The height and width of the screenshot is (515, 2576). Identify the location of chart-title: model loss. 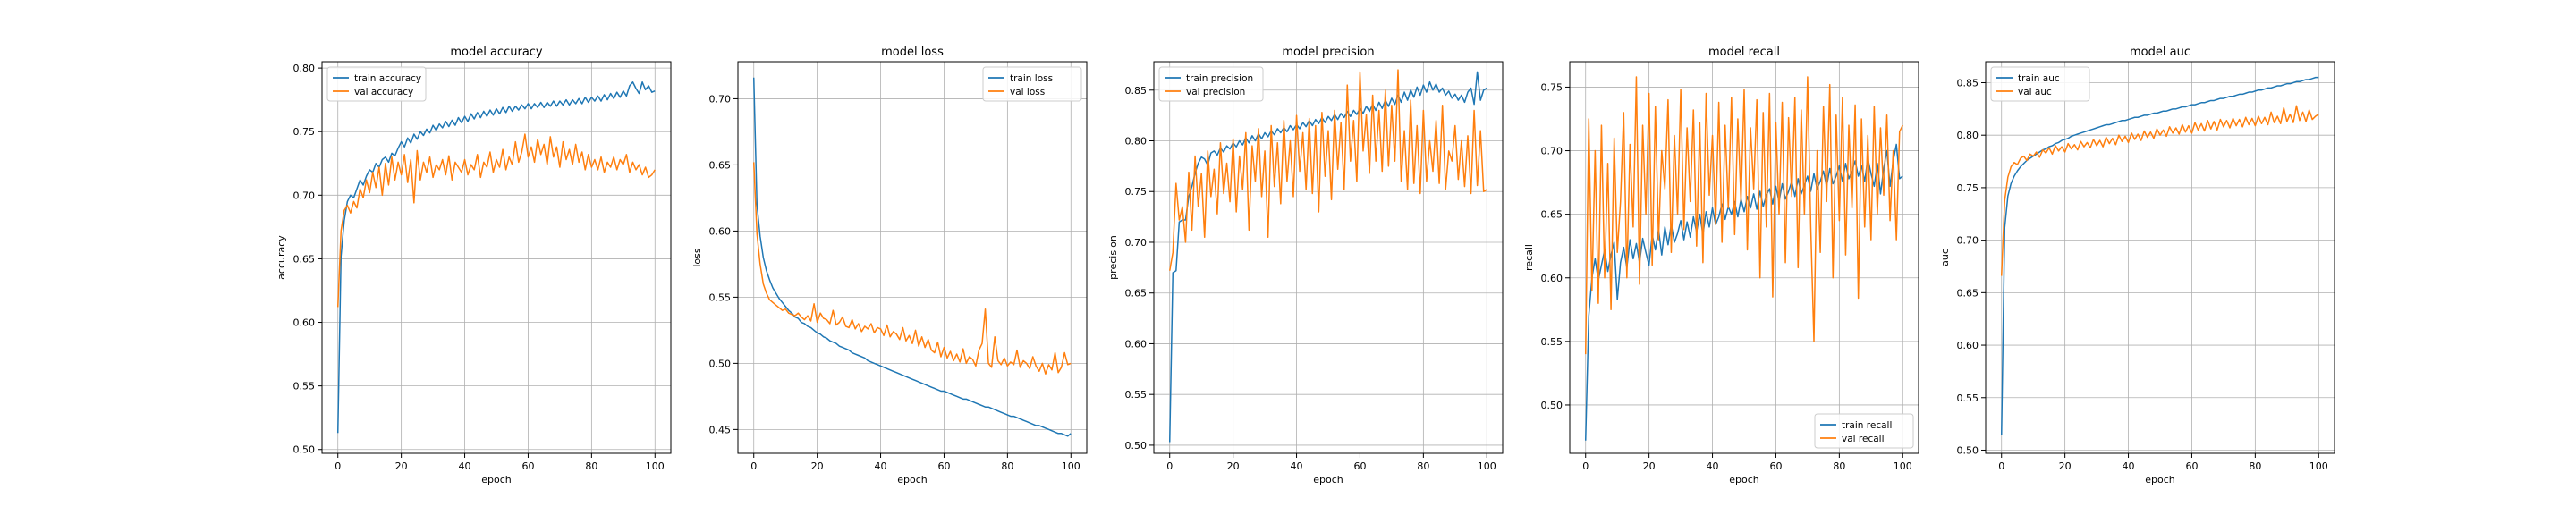
(912, 52).